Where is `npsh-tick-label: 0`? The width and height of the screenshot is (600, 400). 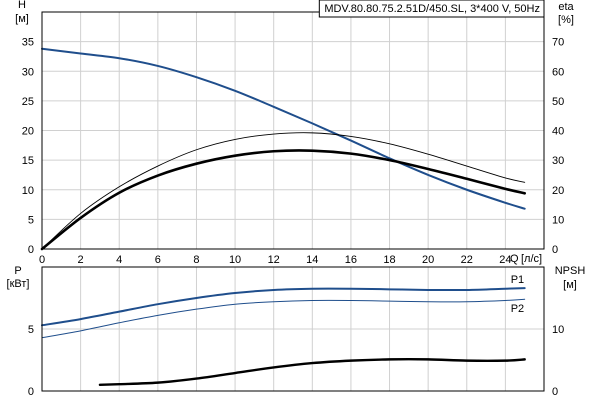
npsh-tick-label: 0 is located at coordinates (555, 392).